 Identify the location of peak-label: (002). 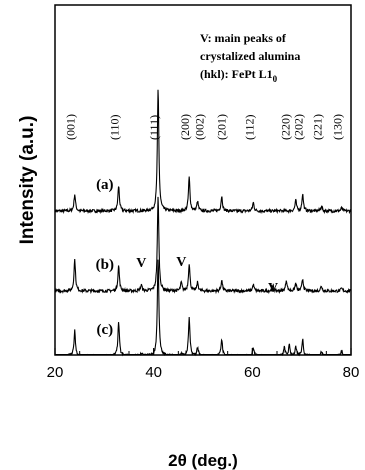
(200, 127).